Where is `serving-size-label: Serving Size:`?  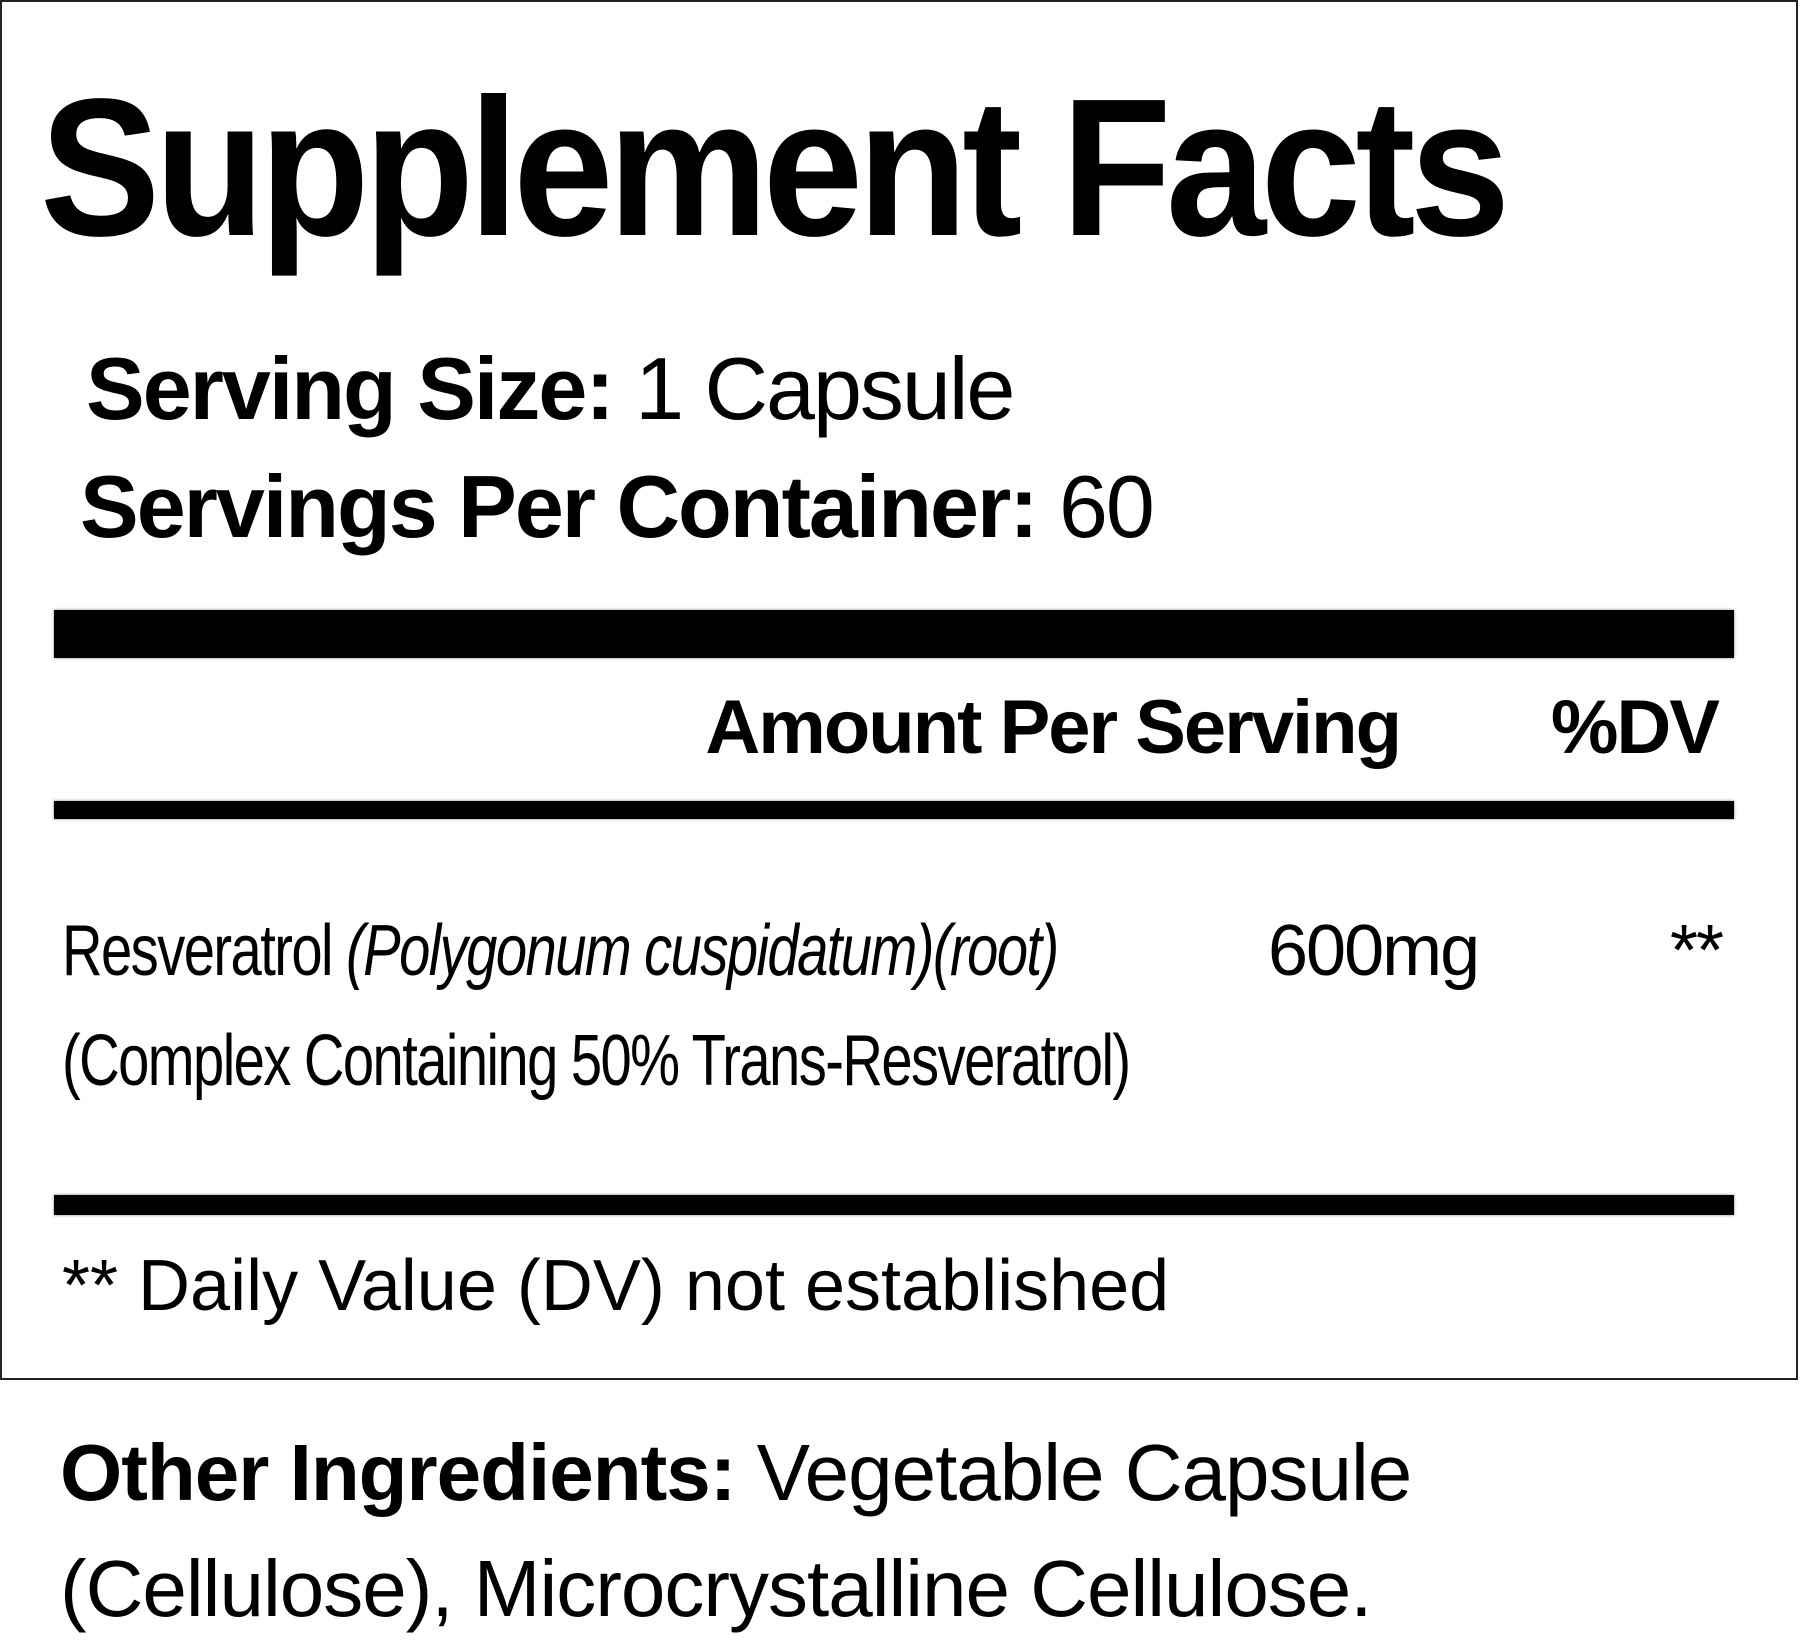 serving-size-label: Serving Size: is located at coordinates (350, 388).